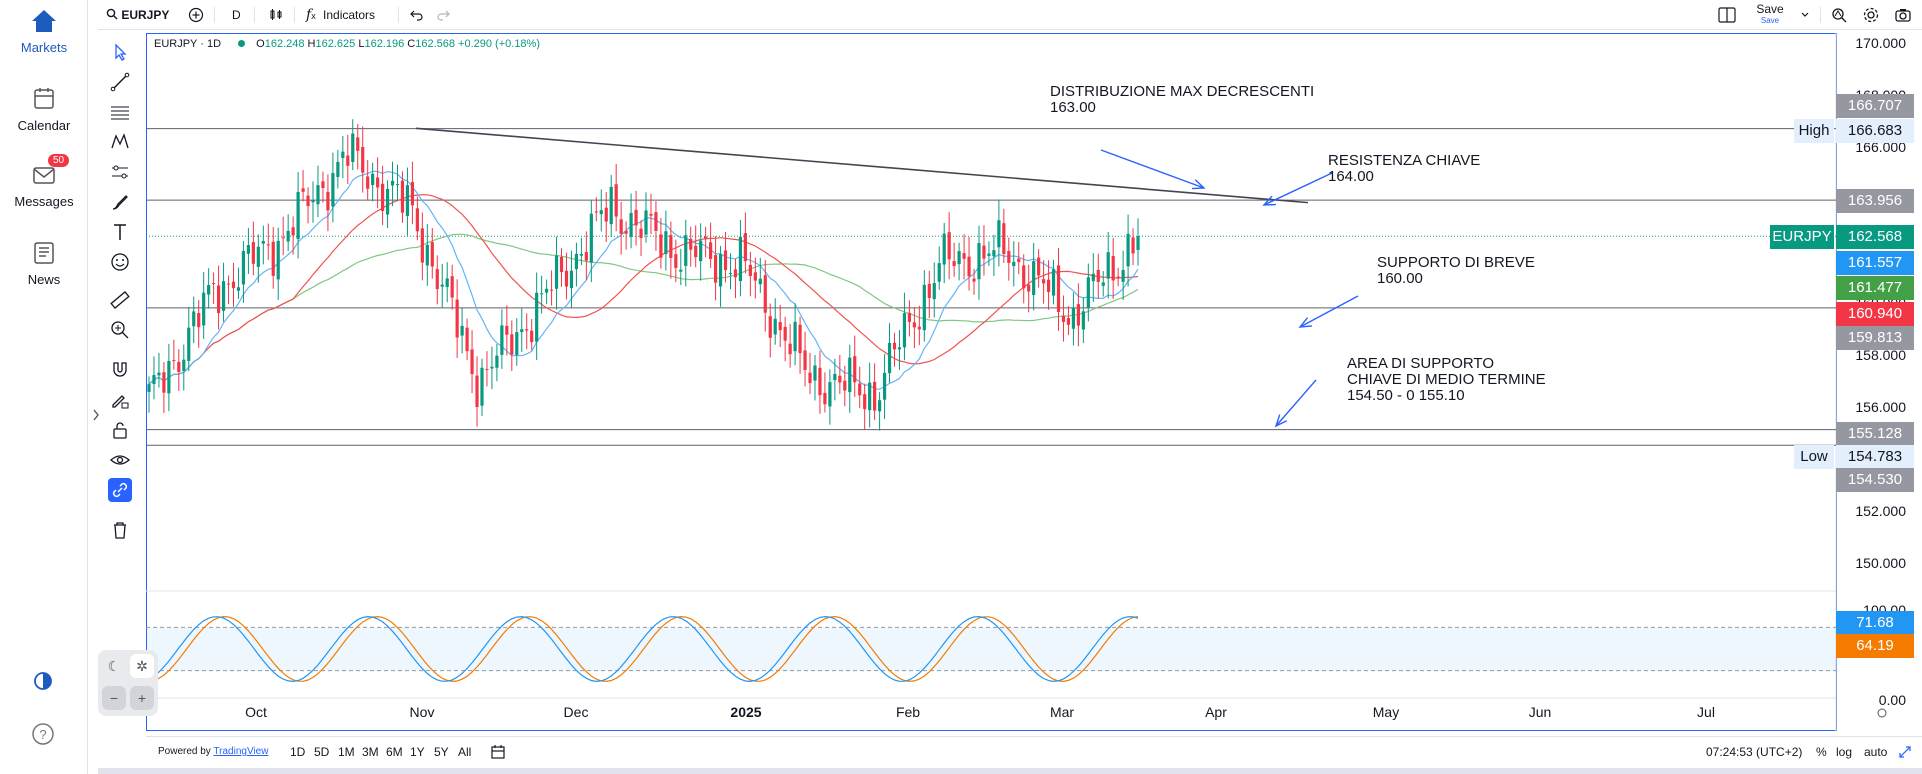 This screenshot has height=774, width=1922. I want to click on theme-toggle-icon, so click(43, 681).